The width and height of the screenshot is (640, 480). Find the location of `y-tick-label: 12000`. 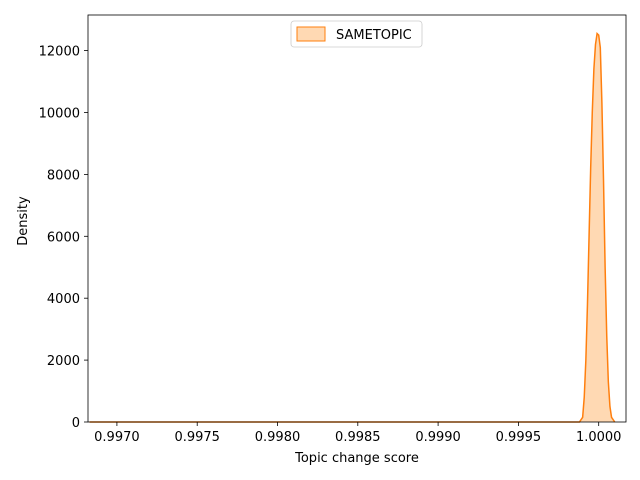

y-tick-label: 12000 is located at coordinates (59, 52).